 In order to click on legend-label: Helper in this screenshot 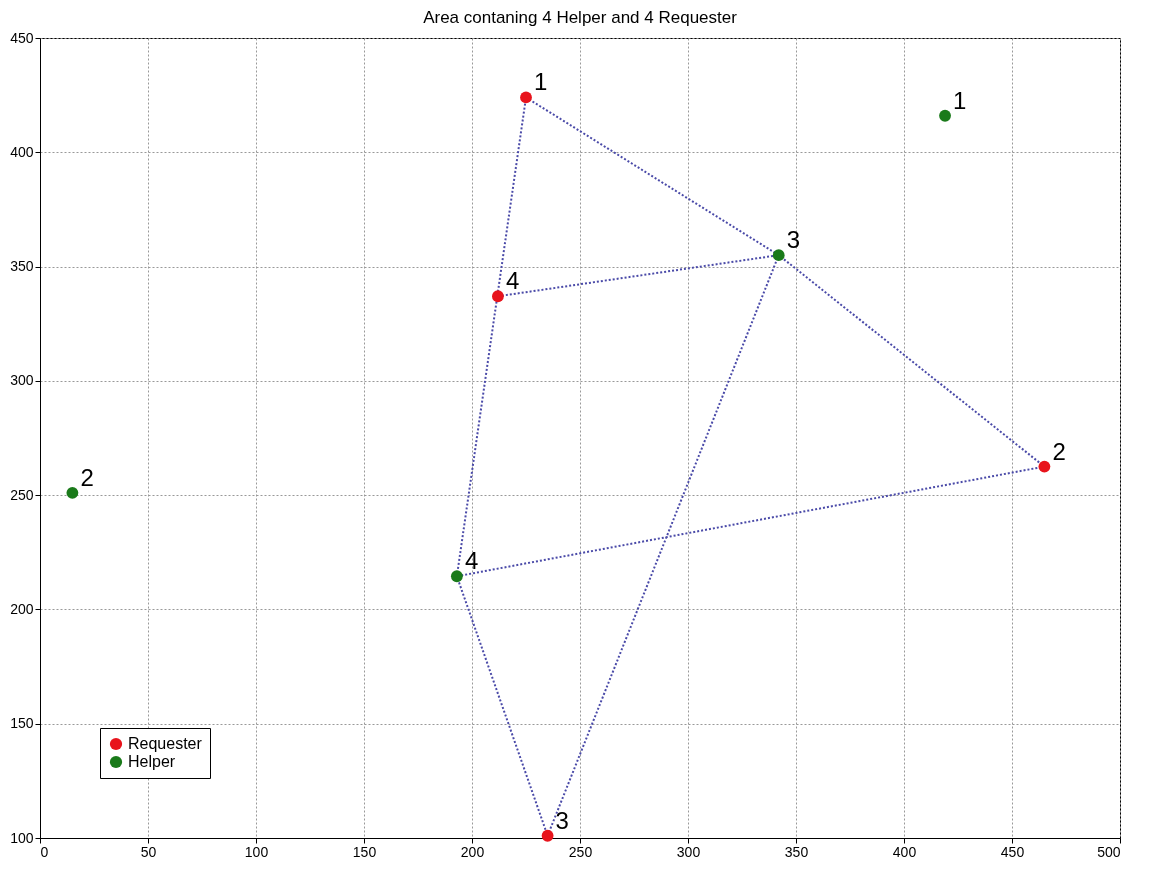, I will do `click(152, 761)`.